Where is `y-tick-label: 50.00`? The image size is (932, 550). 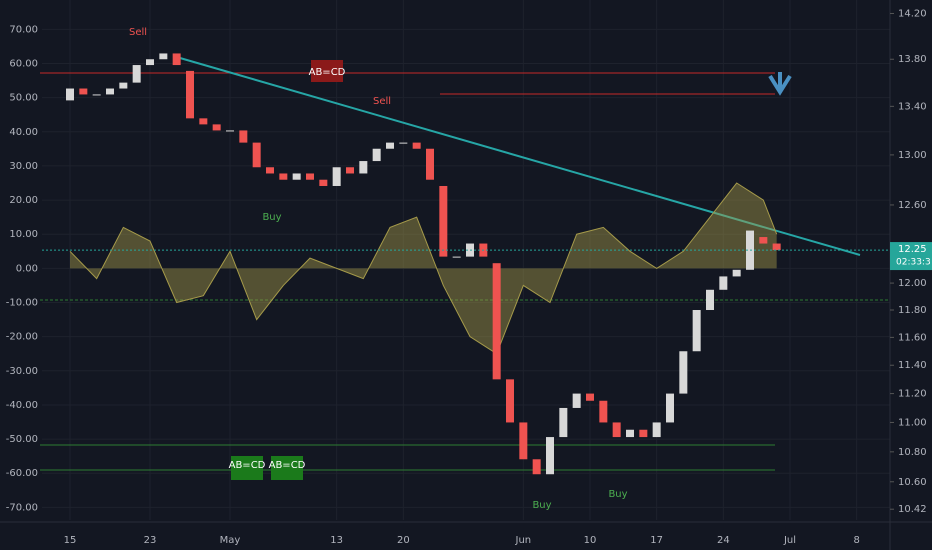 y-tick-label: 50.00 is located at coordinates (23, 98).